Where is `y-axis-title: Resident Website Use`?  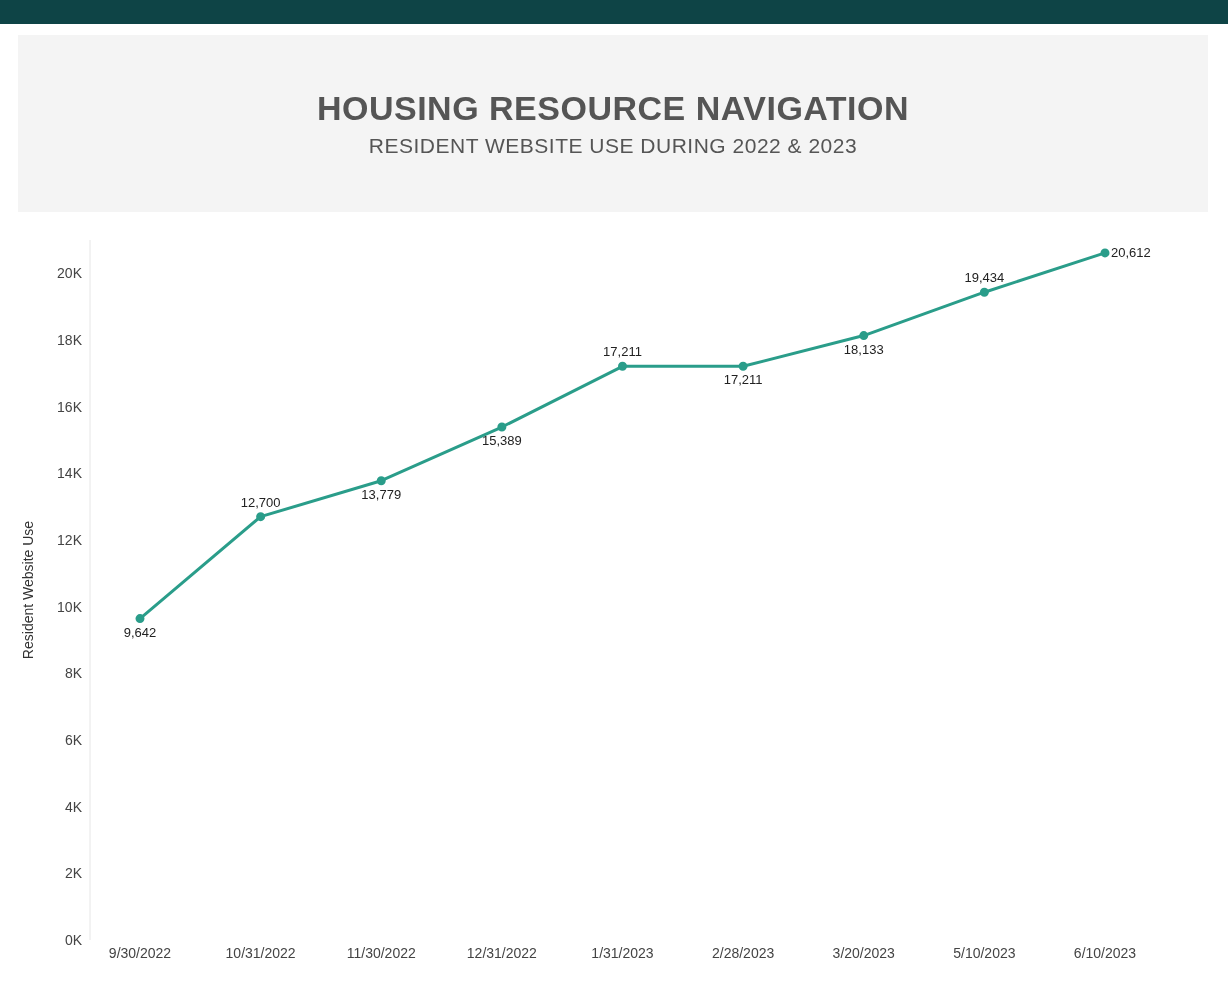
y-axis-title: Resident Website Use is located at coordinates (27, 590).